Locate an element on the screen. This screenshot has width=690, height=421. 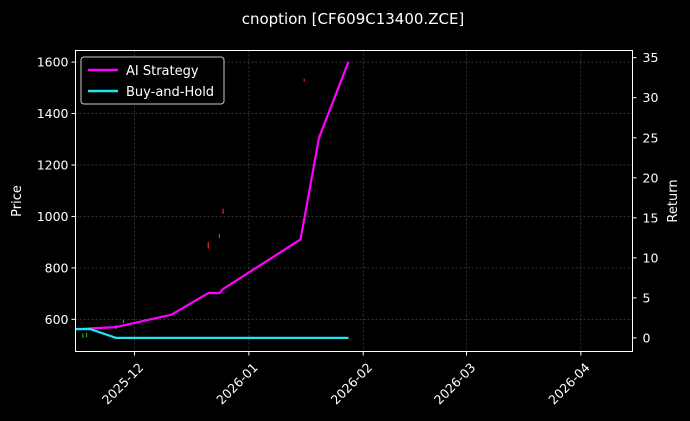
left-y-axis: 600 800 1000 1200 1400 1600 is located at coordinates (56, 191).